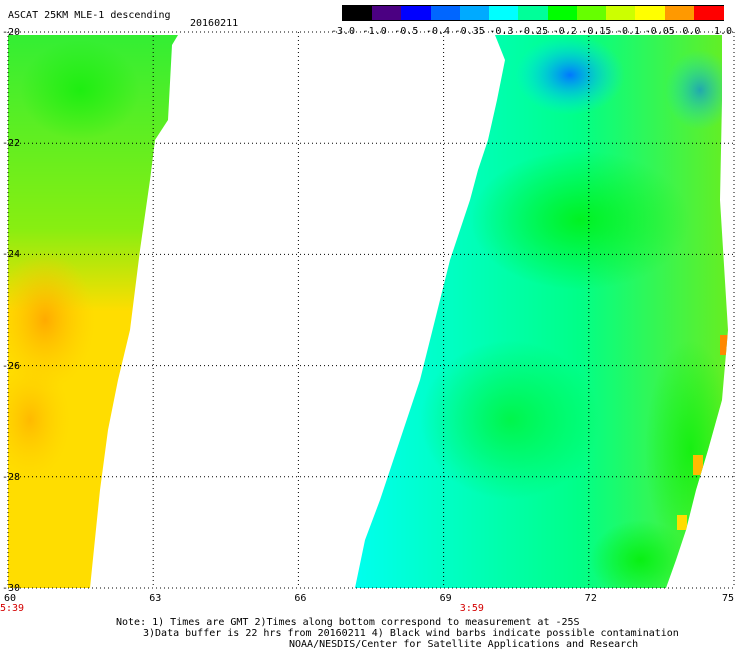 This screenshot has width=740, height=650. I want to click on color-scale-label: -1.0, so click(374, 31).